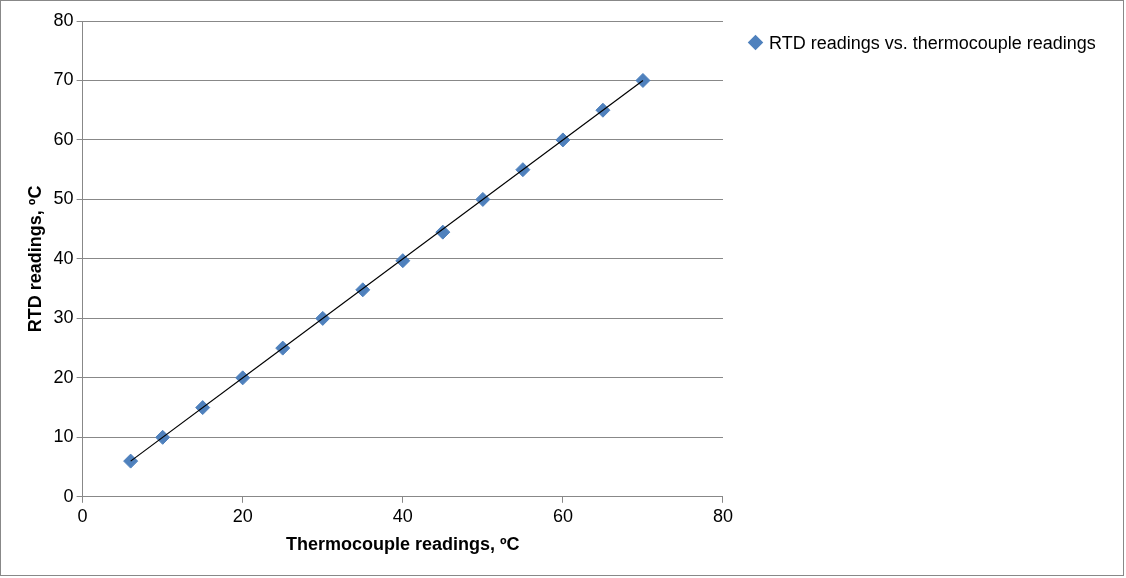 The width and height of the screenshot is (1126, 578). What do you see at coordinates (402, 515) in the screenshot?
I see `x-tick-label: 40` at bounding box center [402, 515].